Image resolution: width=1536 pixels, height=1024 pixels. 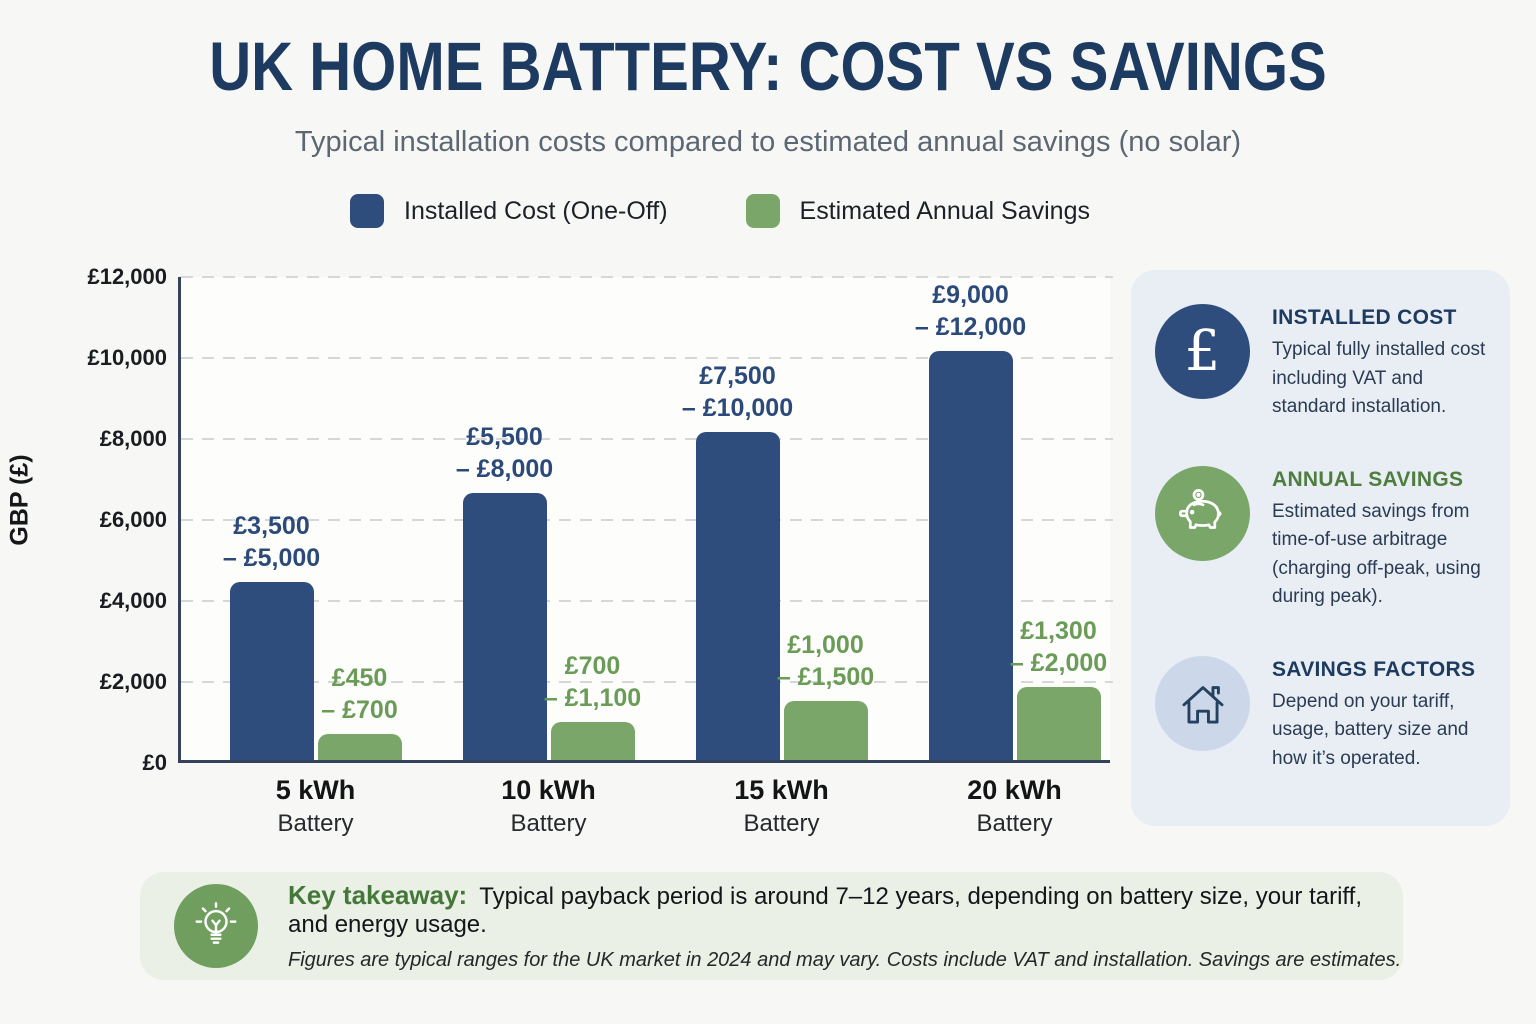 I want to click on savings-range-label: £700– £1,100, so click(x=592, y=682).